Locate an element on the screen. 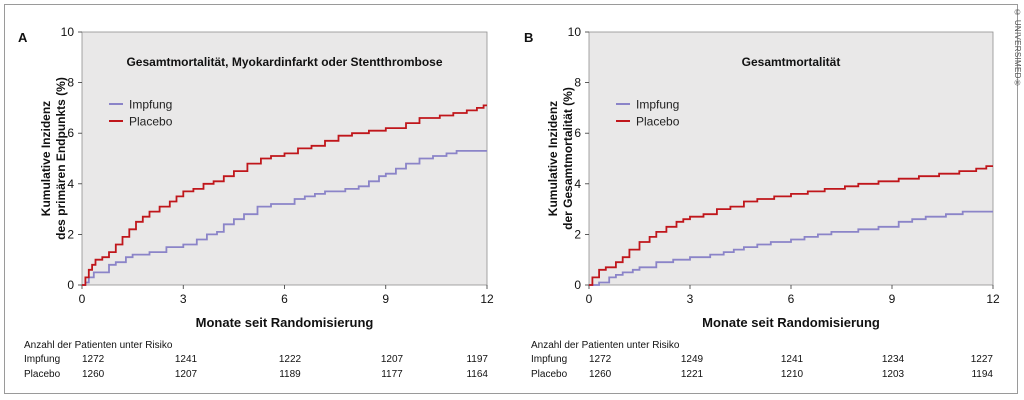 This screenshot has height=400, width=1024. chart-b-risk-row-label-impfung: Impfung is located at coordinates (549, 359).